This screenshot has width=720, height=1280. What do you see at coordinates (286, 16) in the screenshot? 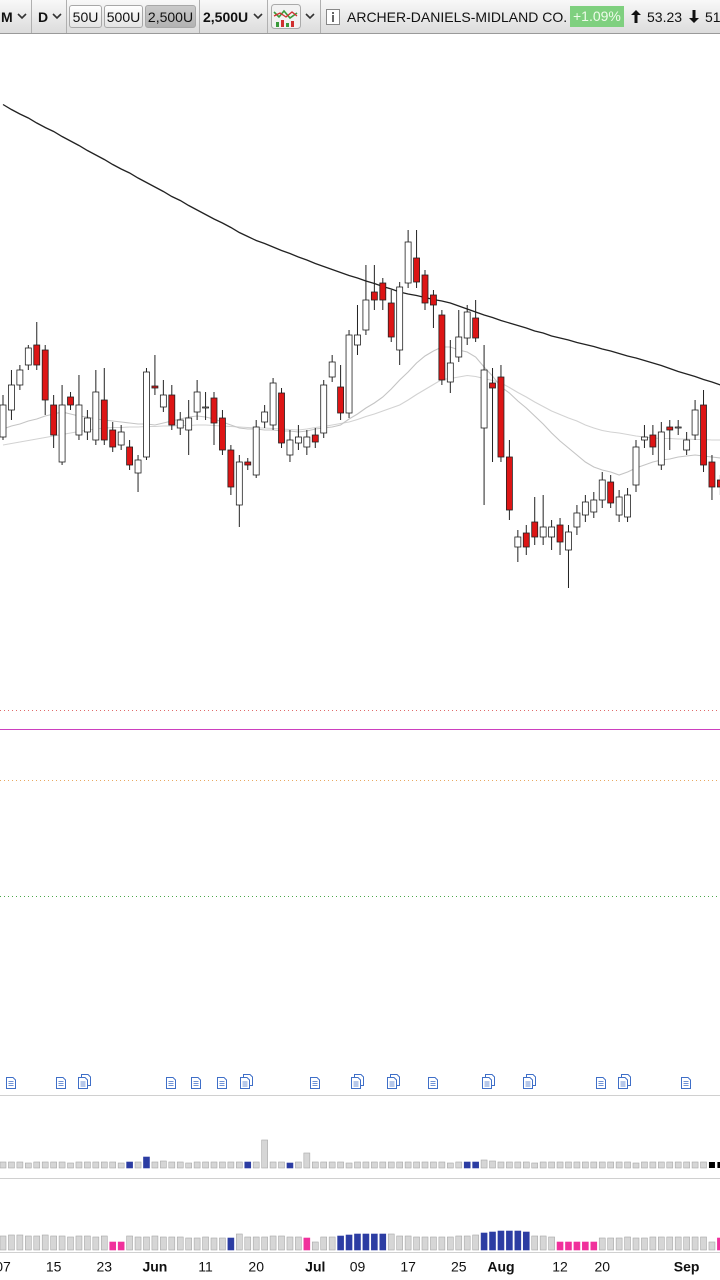
I see `indicator-icon` at bounding box center [286, 16].